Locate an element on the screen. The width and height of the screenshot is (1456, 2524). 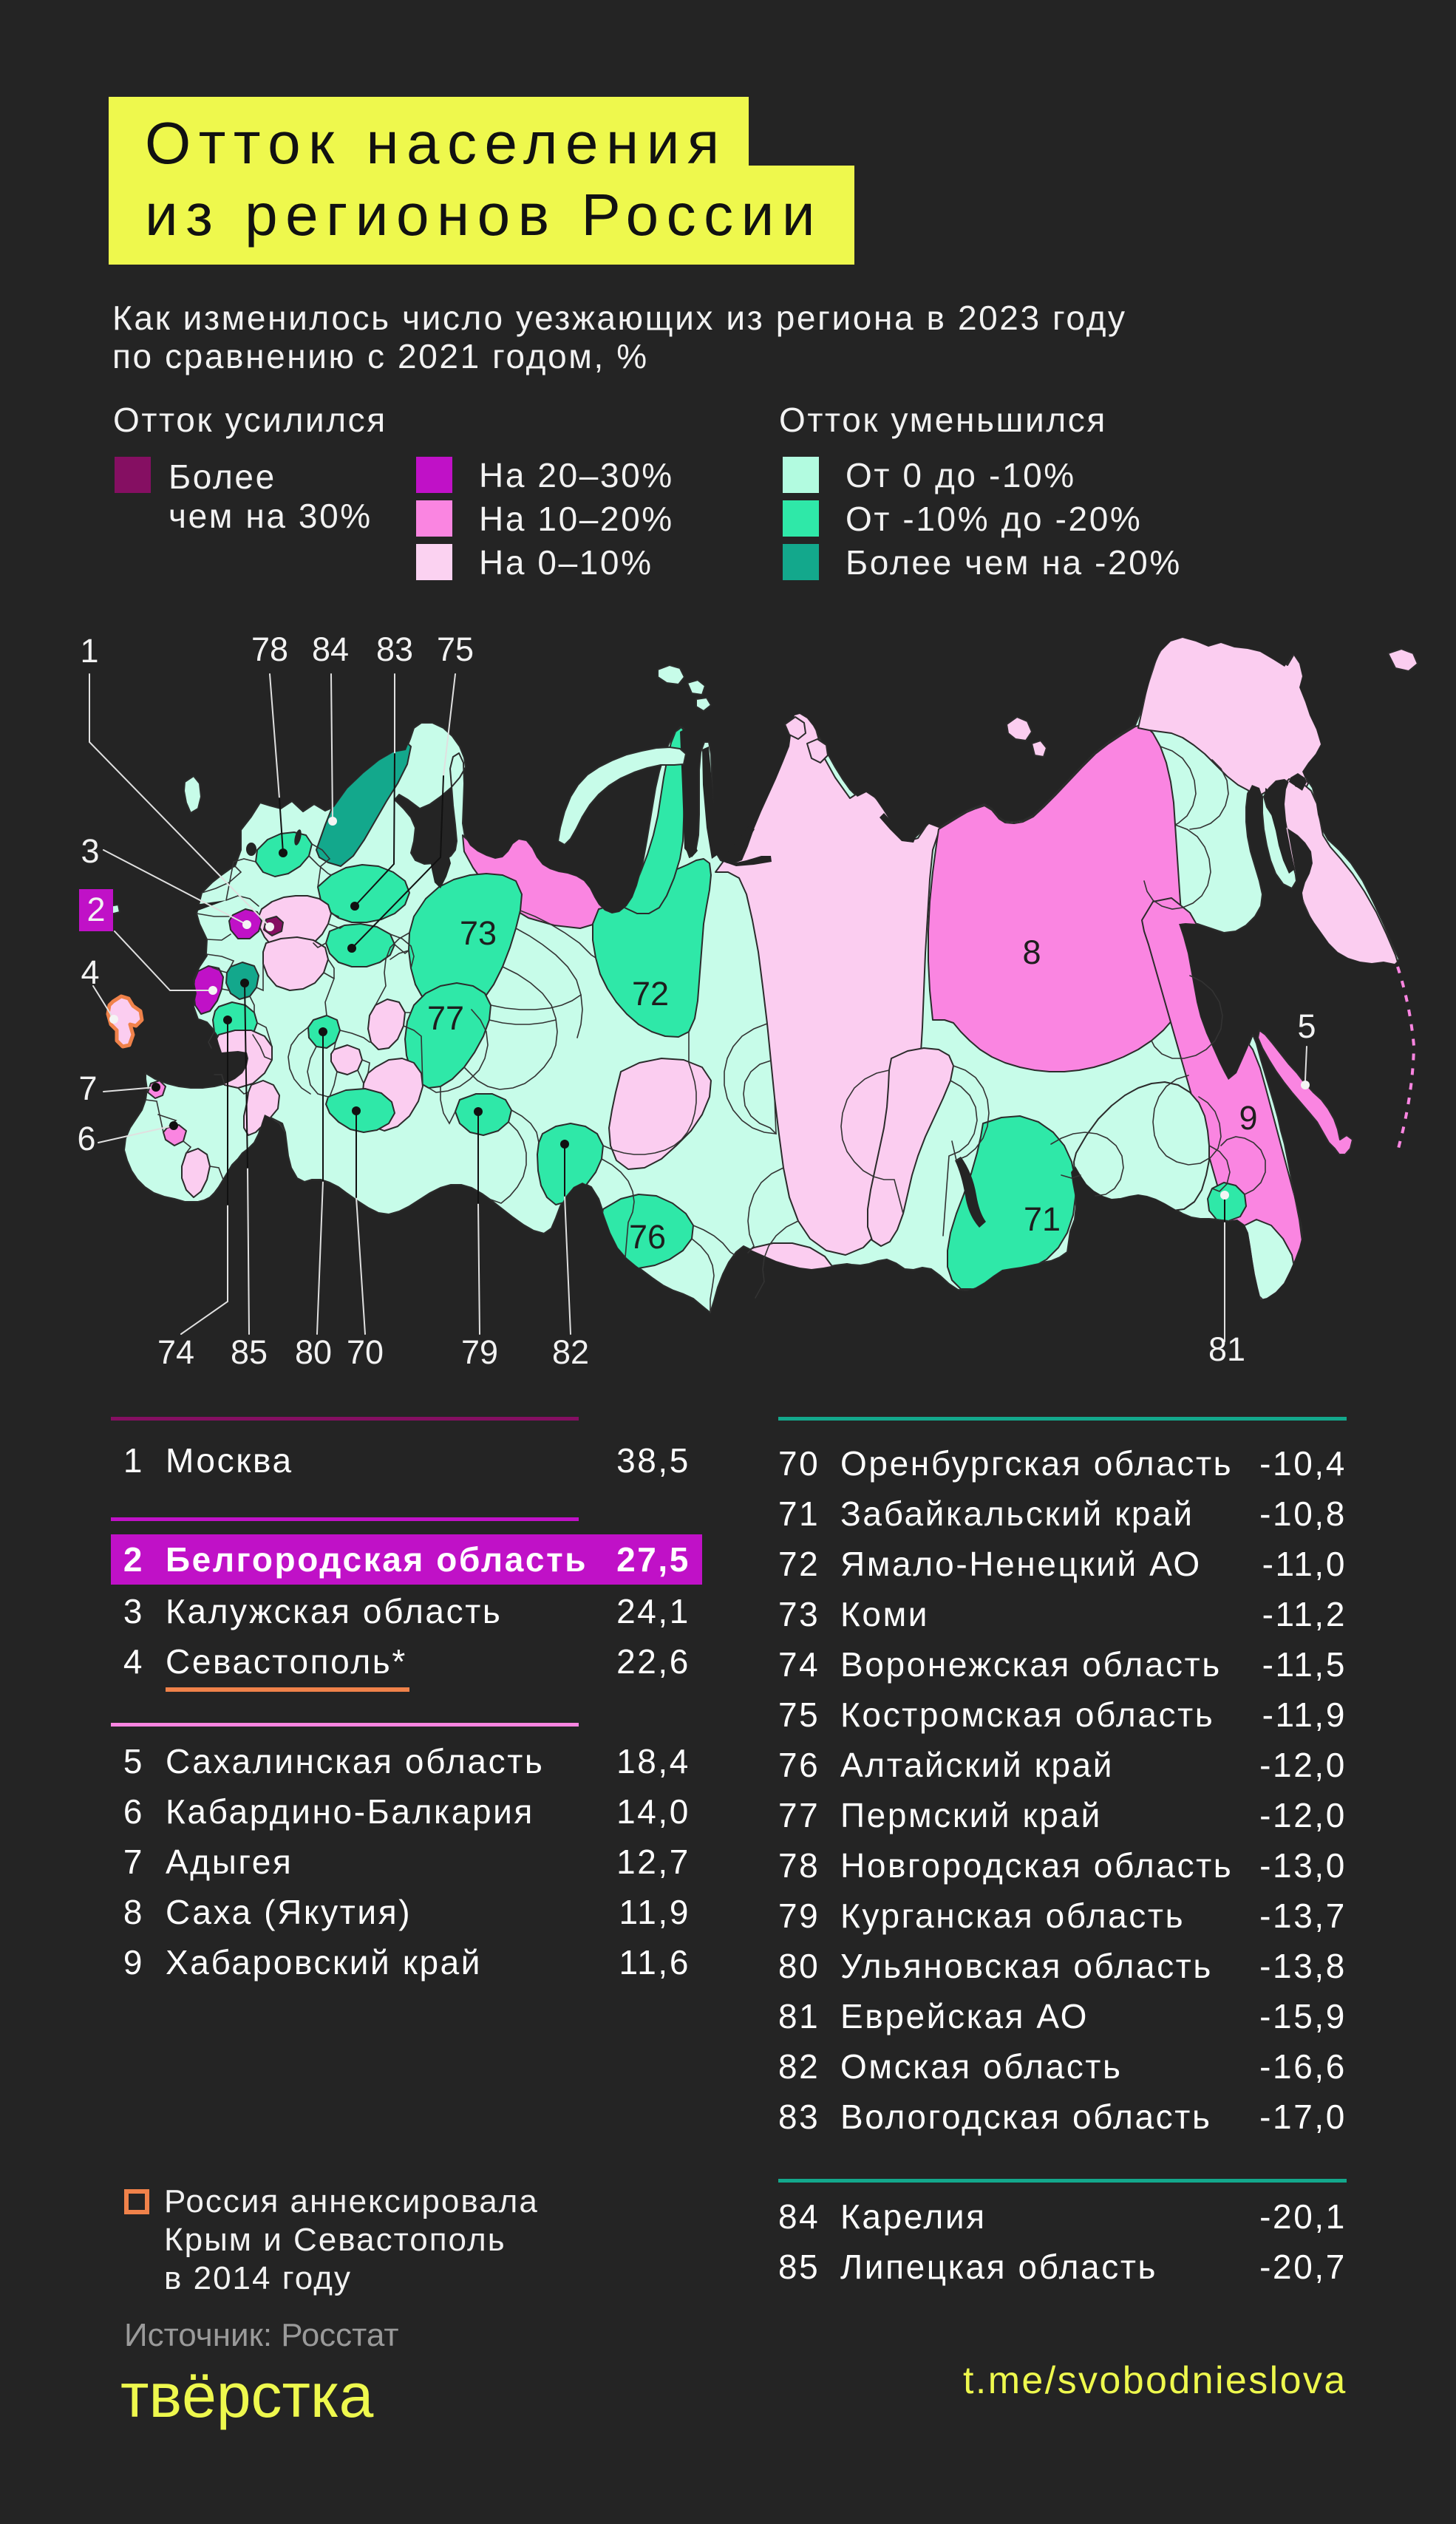
svg-text: 8 is located at coordinates (1031, 952).